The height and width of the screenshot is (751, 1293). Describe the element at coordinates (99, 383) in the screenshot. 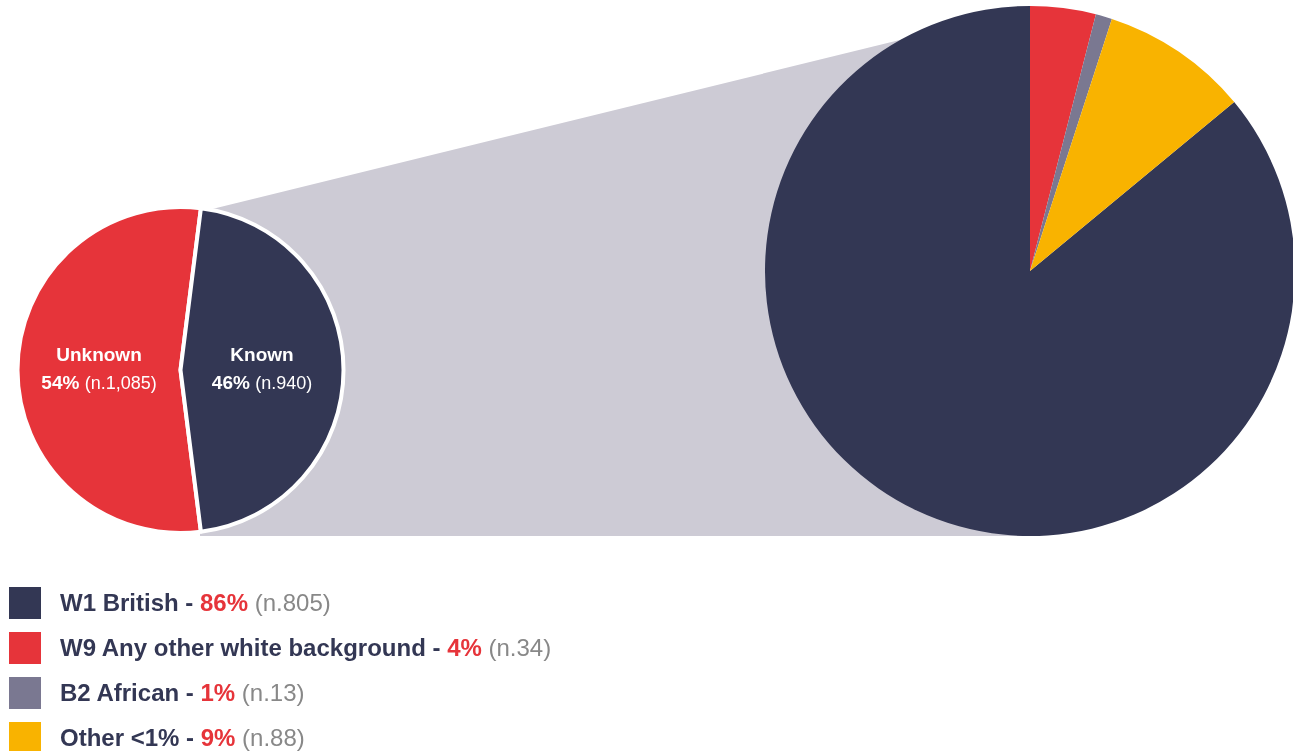

I see `data-label: 54% (n.1,085)` at that location.